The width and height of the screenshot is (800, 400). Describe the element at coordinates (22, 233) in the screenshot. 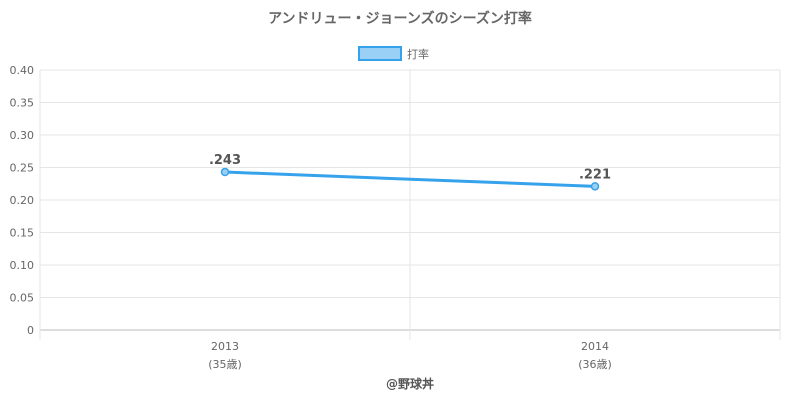

I see `y-tick-label: 0.15` at that location.